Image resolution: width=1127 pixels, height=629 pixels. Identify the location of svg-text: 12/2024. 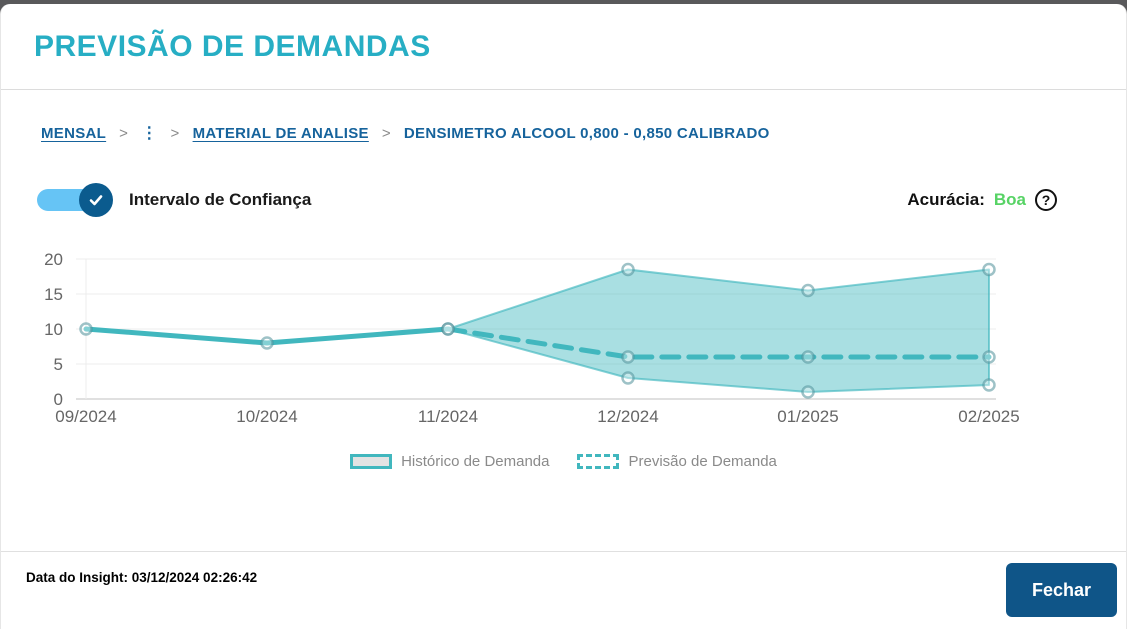
(627, 416).